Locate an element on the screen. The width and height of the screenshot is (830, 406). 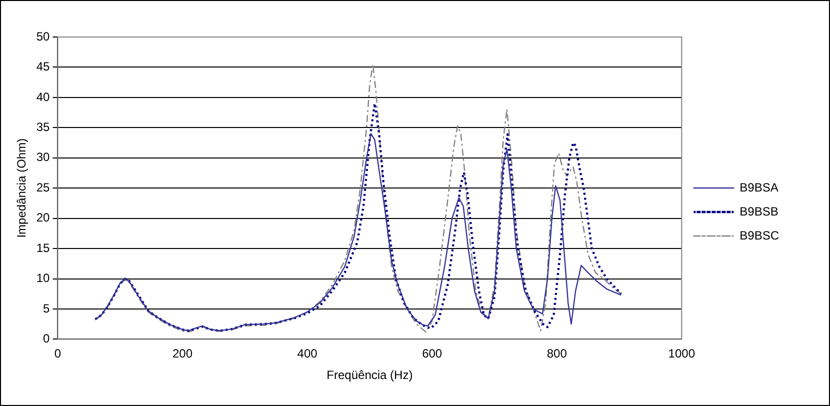
x-tick-label: 0 is located at coordinates (58, 353).